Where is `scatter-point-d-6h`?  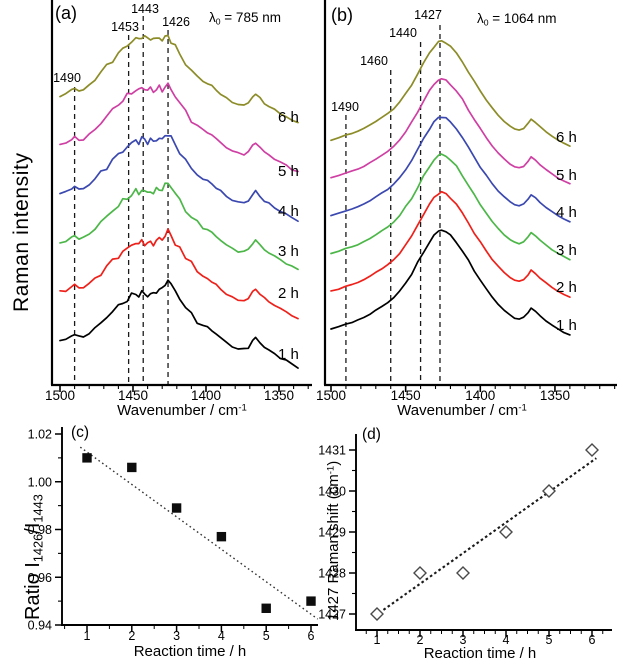
scatter-point-d-6h is located at coordinates (592, 450).